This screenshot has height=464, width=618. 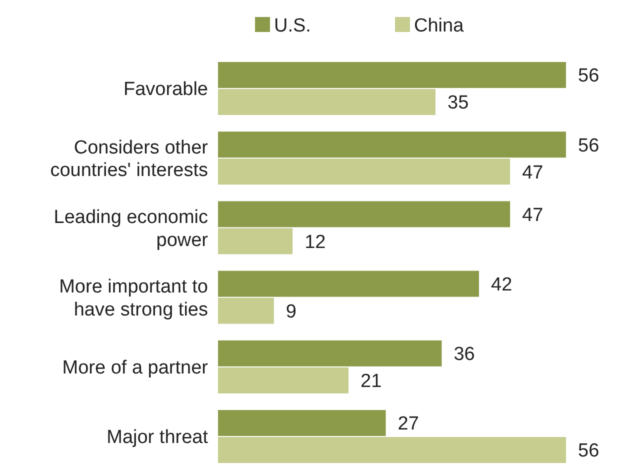 What do you see at coordinates (135, 368) in the screenshot?
I see `y-tick-label: More of a partner` at bounding box center [135, 368].